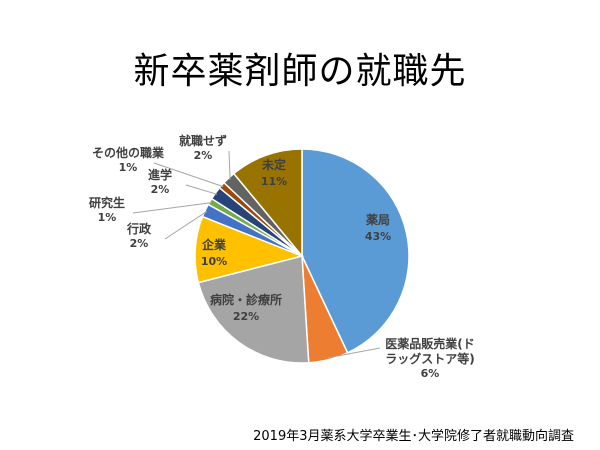  I want to click on leader-line-shushoku-sezu, so click(229, 165).